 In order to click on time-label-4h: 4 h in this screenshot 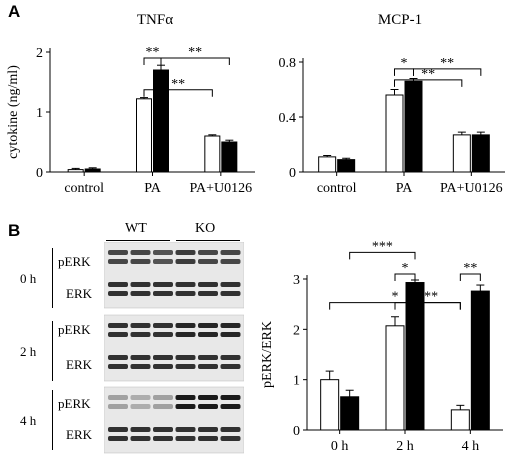, I will do `click(28, 420)`.